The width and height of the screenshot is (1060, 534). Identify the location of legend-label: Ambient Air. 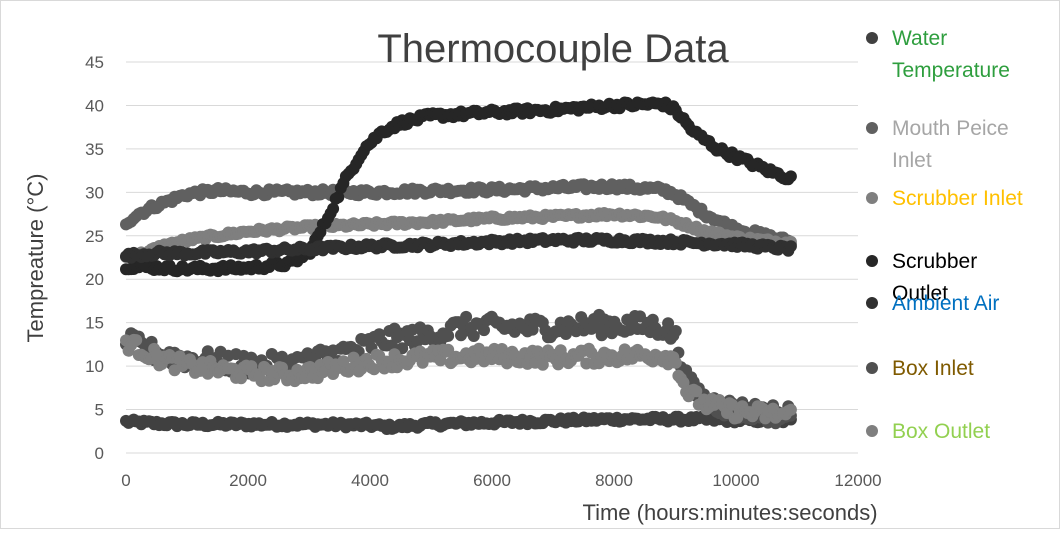
(945, 303).